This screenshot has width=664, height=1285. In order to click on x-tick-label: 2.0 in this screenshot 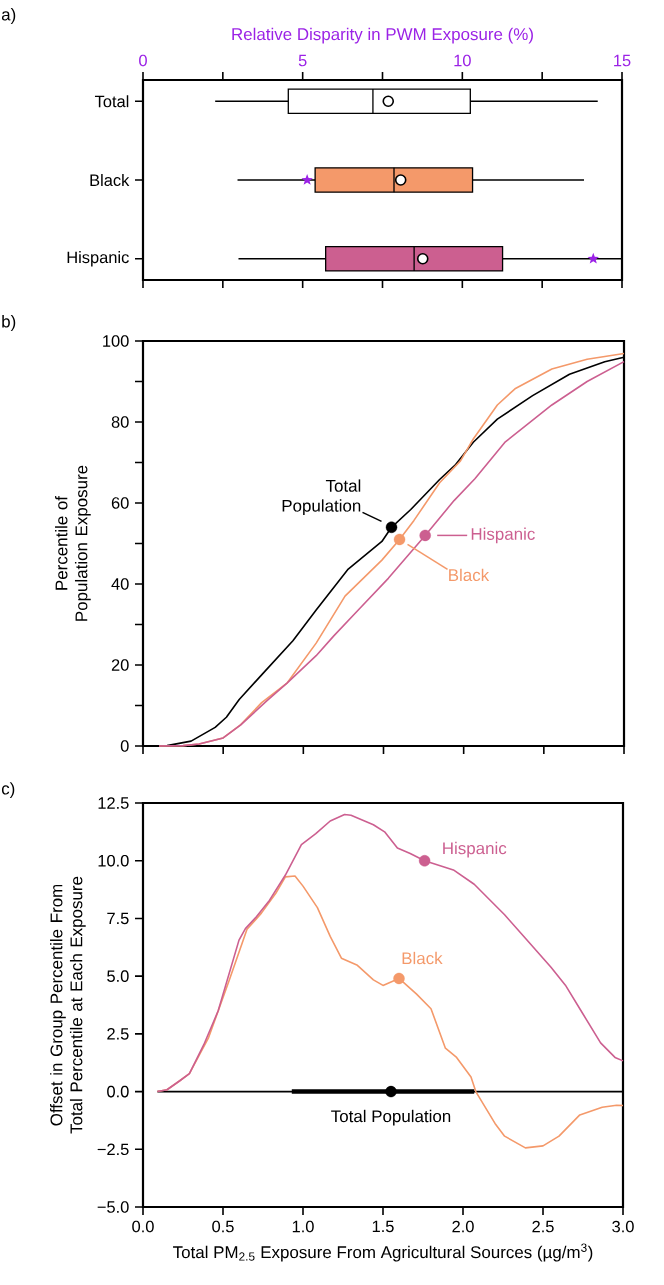, I will do `click(463, 1226)`.